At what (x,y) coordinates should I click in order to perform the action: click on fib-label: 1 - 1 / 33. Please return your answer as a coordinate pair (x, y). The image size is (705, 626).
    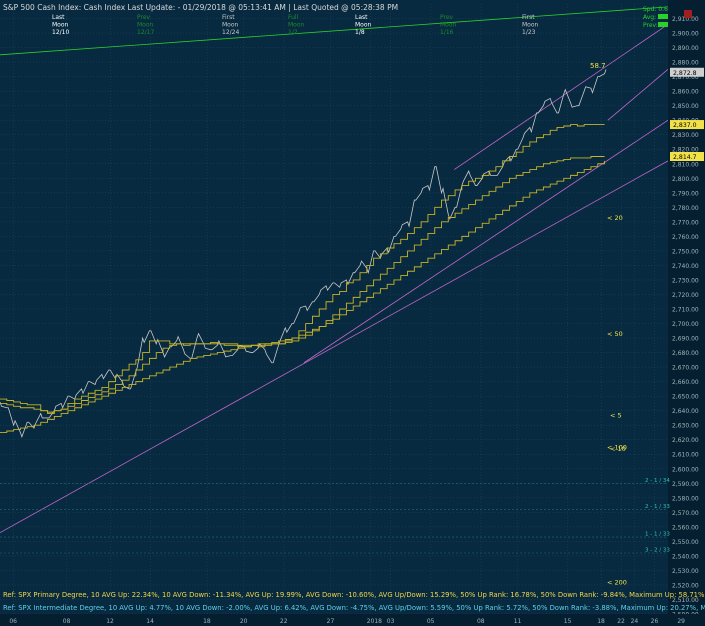
    Looking at the image, I should click on (657, 535).